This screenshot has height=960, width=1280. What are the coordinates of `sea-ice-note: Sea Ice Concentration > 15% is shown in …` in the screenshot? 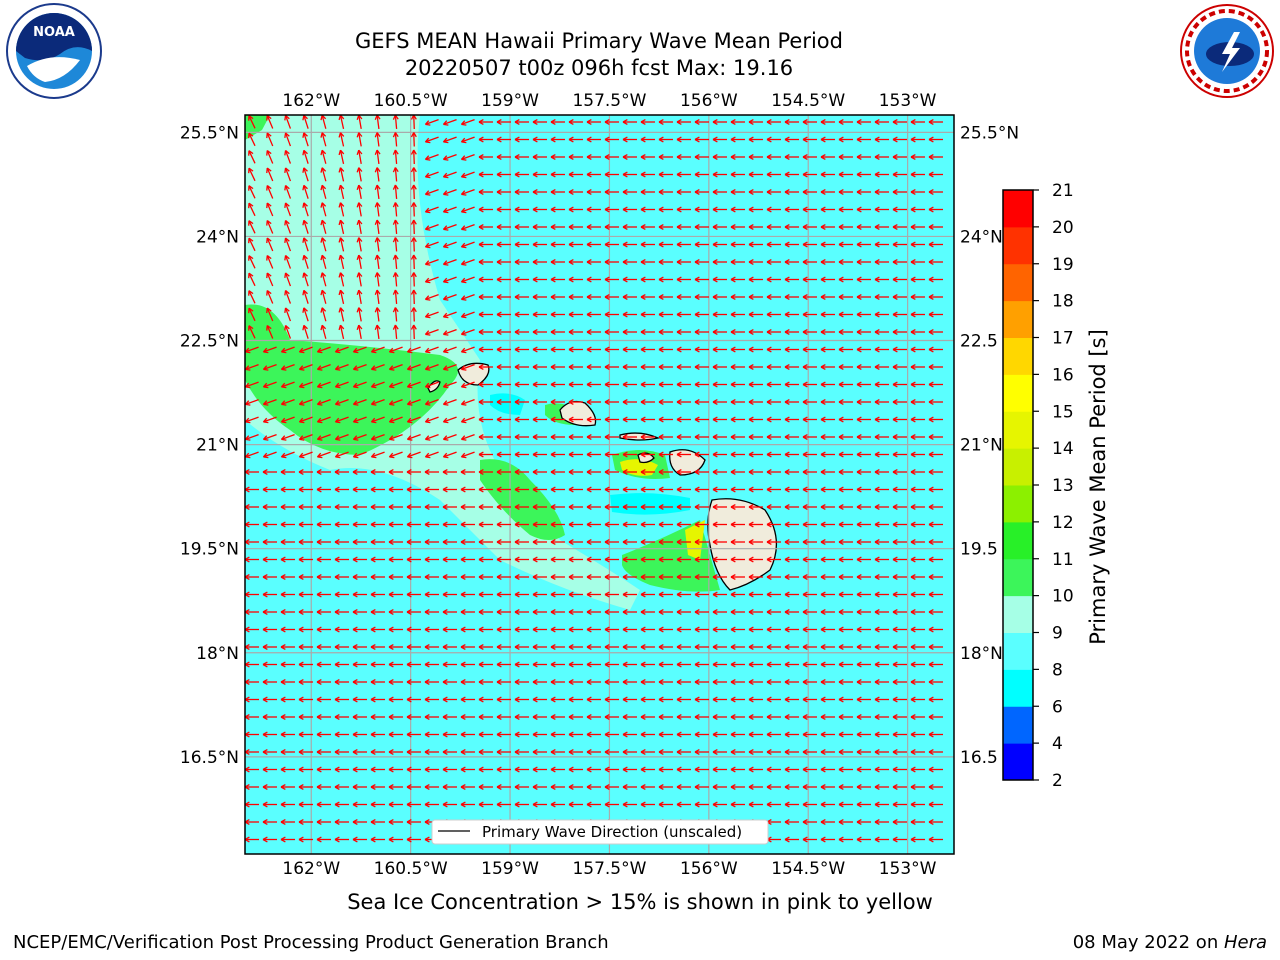 It's located at (640, 902).